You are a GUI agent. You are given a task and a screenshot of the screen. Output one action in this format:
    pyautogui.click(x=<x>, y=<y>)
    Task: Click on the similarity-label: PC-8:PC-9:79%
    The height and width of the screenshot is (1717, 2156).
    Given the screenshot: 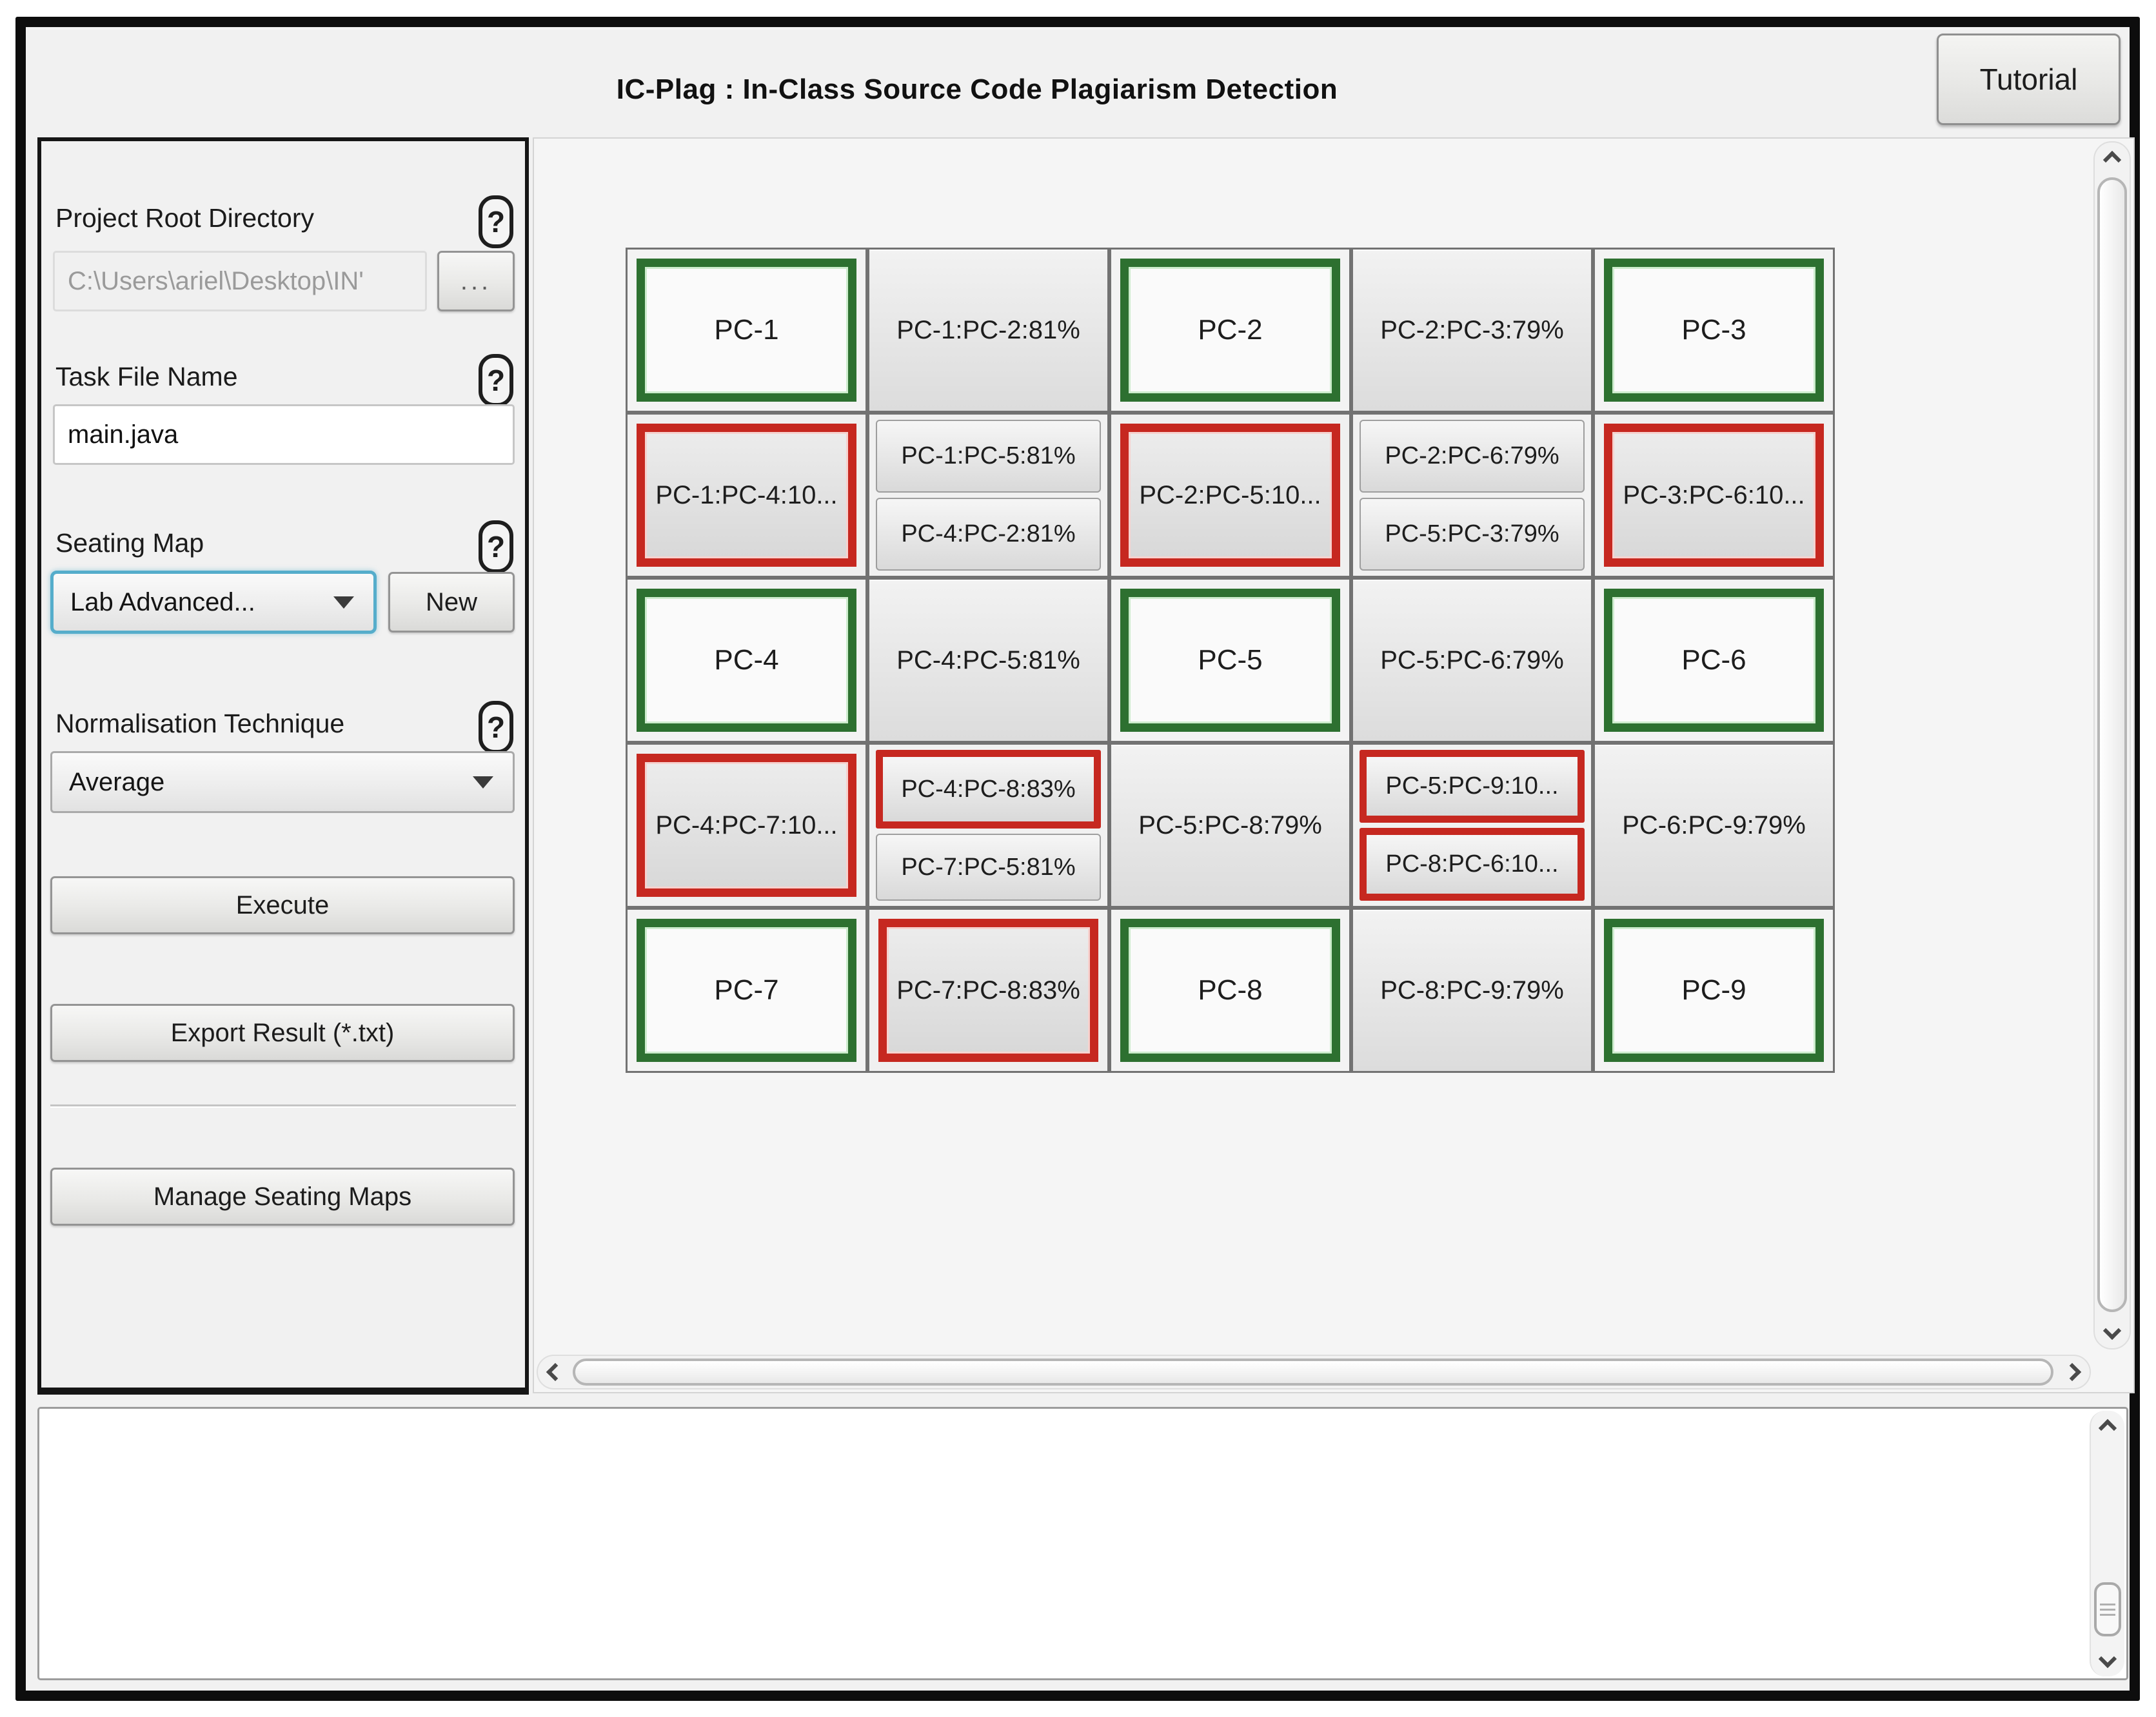 What is the action you would take?
    pyautogui.click(x=1472, y=990)
    